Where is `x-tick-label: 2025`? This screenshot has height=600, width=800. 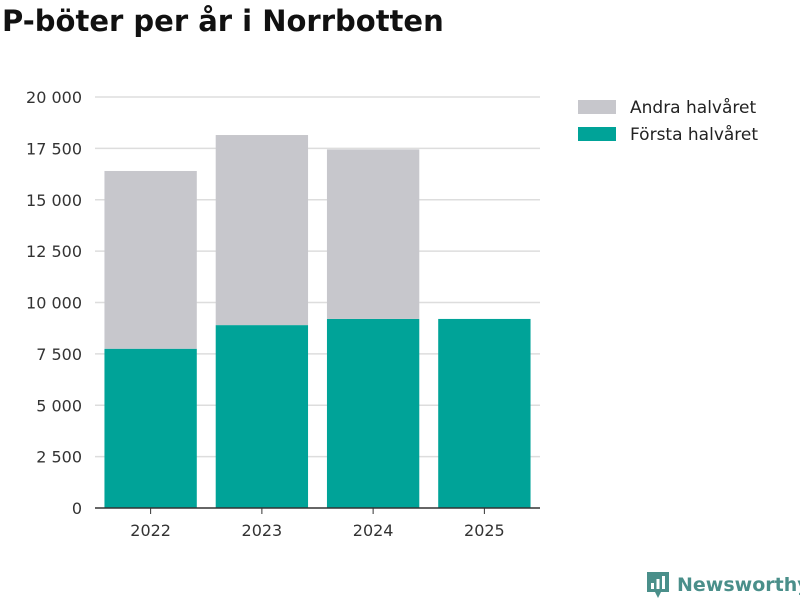
x-tick-label: 2025 is located at coordinates (484, 530).